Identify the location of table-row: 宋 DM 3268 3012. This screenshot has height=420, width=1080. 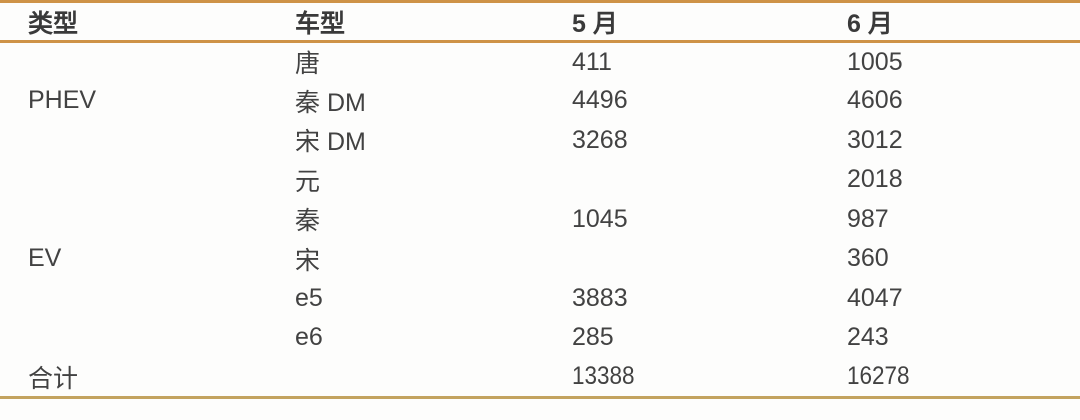
(540, 141).